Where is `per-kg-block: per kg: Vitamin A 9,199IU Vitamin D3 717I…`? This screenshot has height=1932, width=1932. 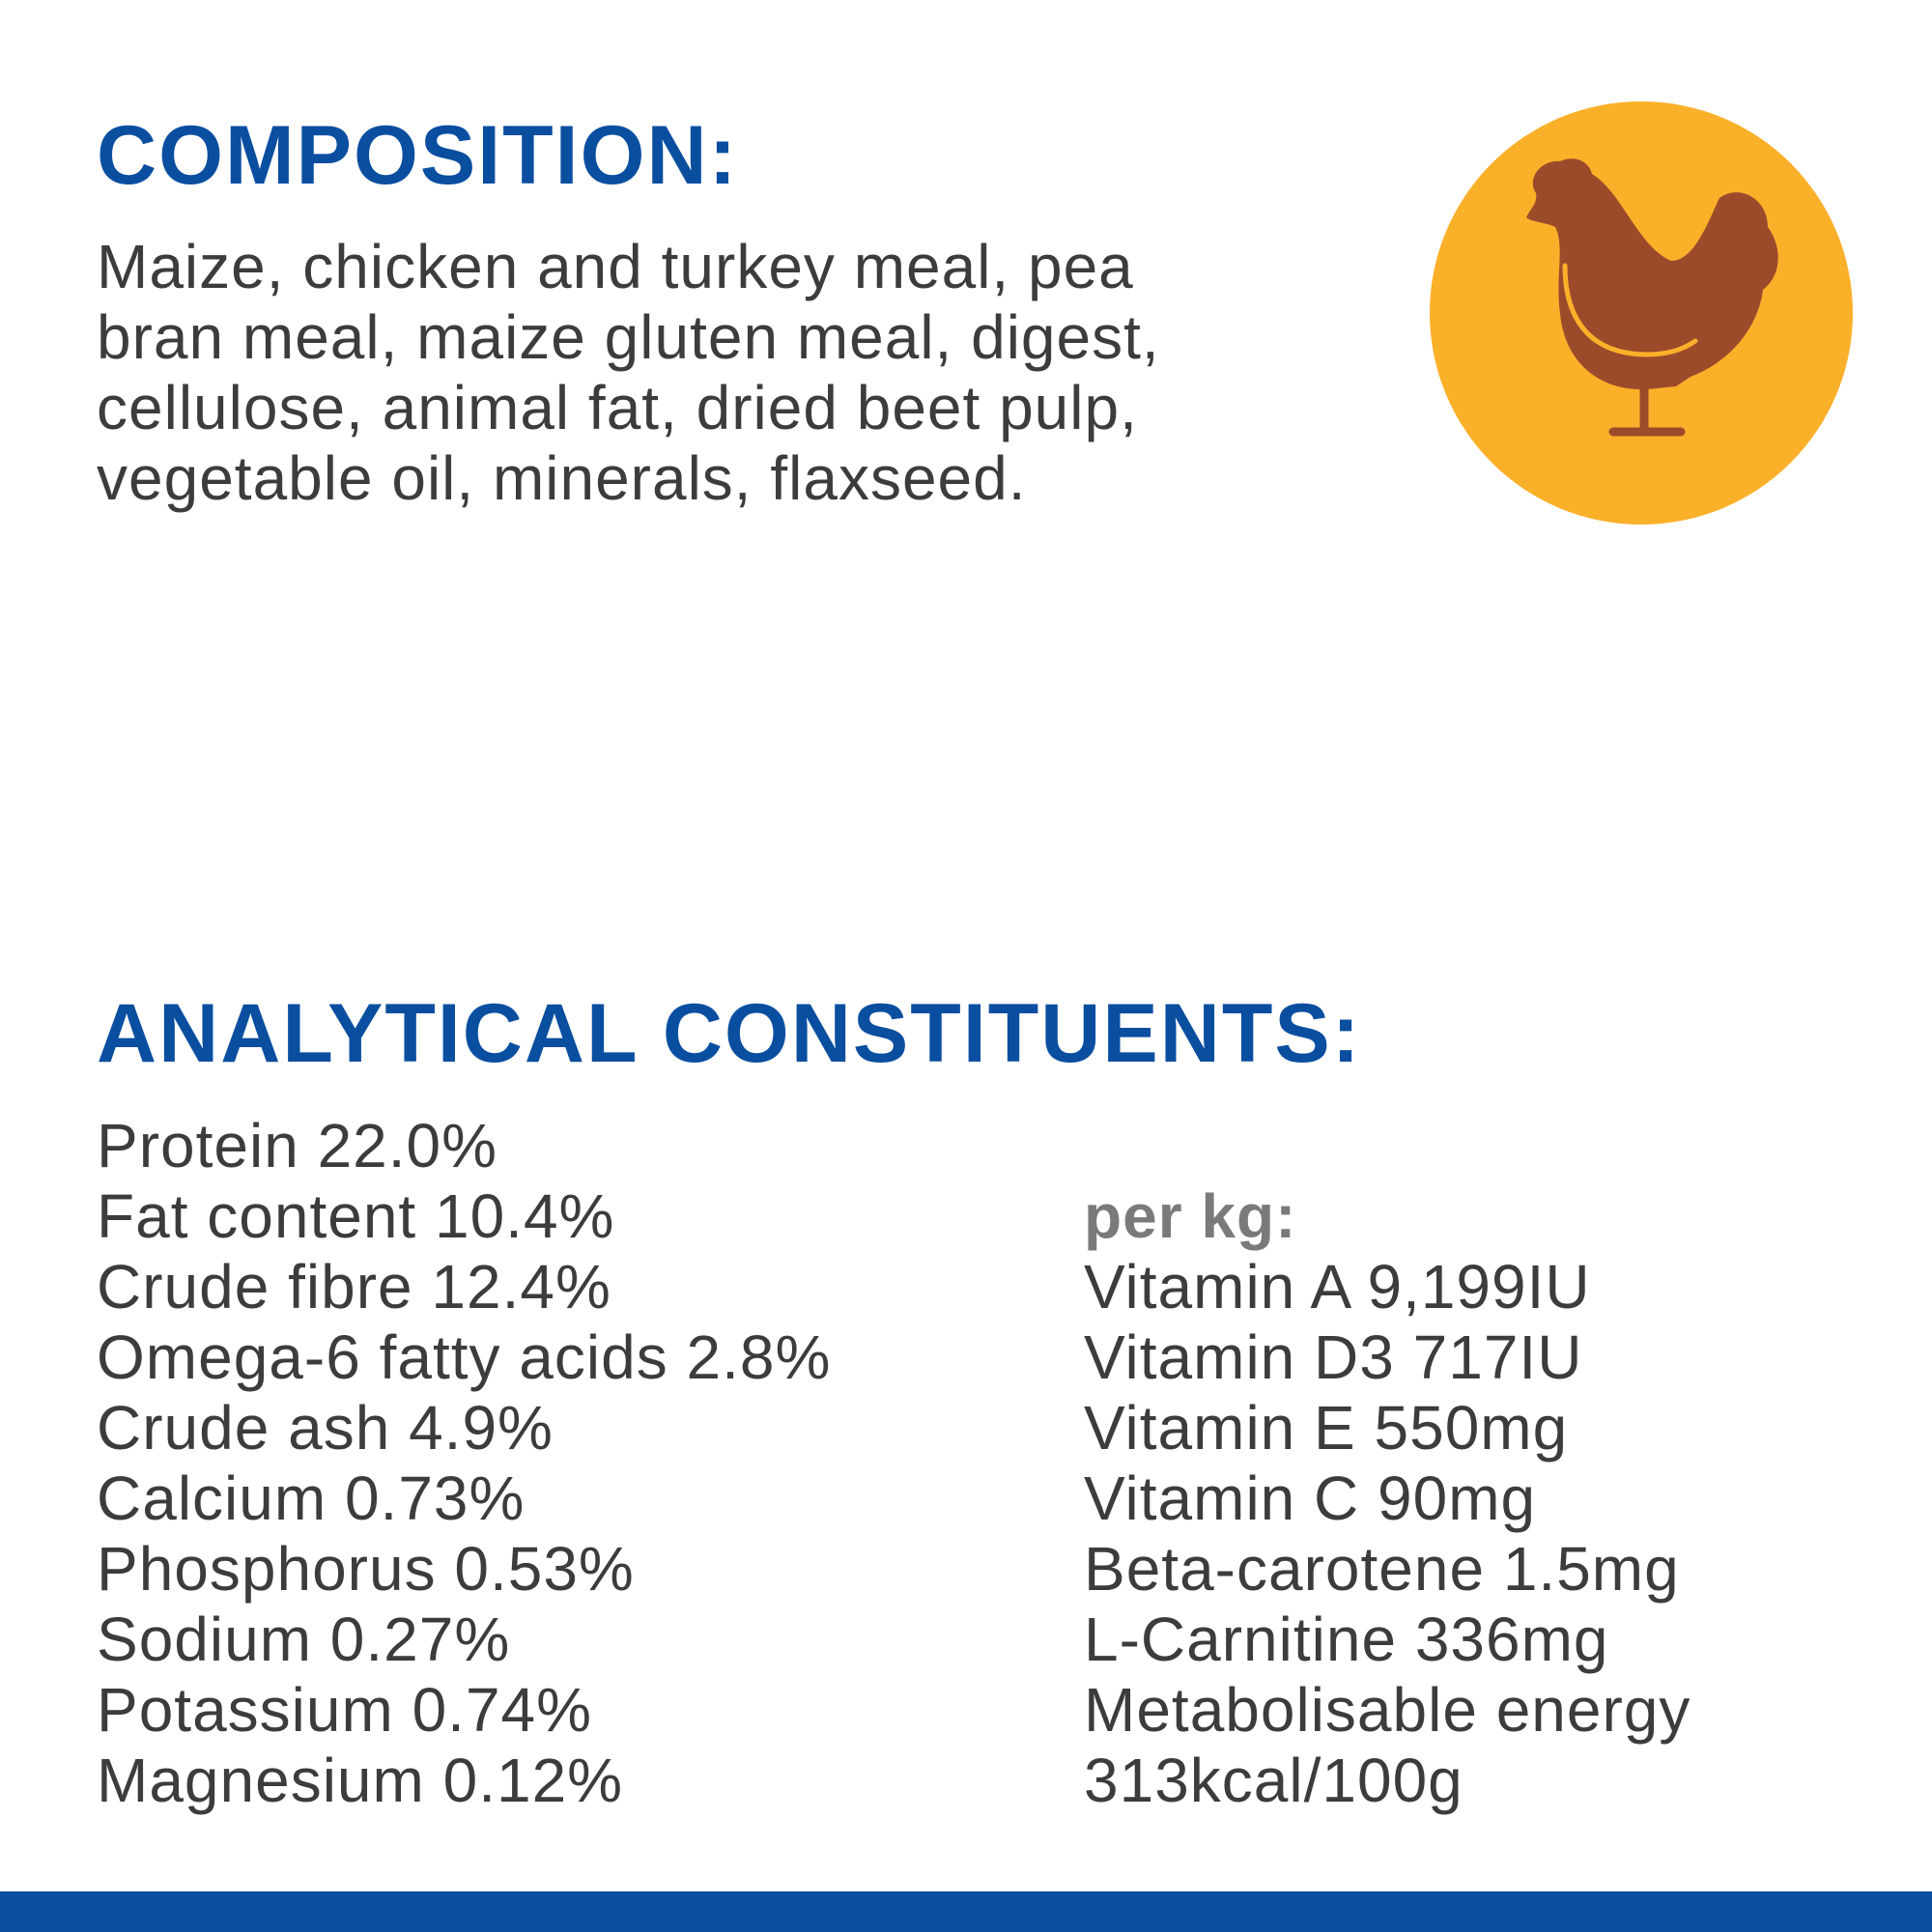
per-kg-block: per kg: Vitamin A 9,199IU Vitamin D3 717I… is located at coordinates (1387, 1498).